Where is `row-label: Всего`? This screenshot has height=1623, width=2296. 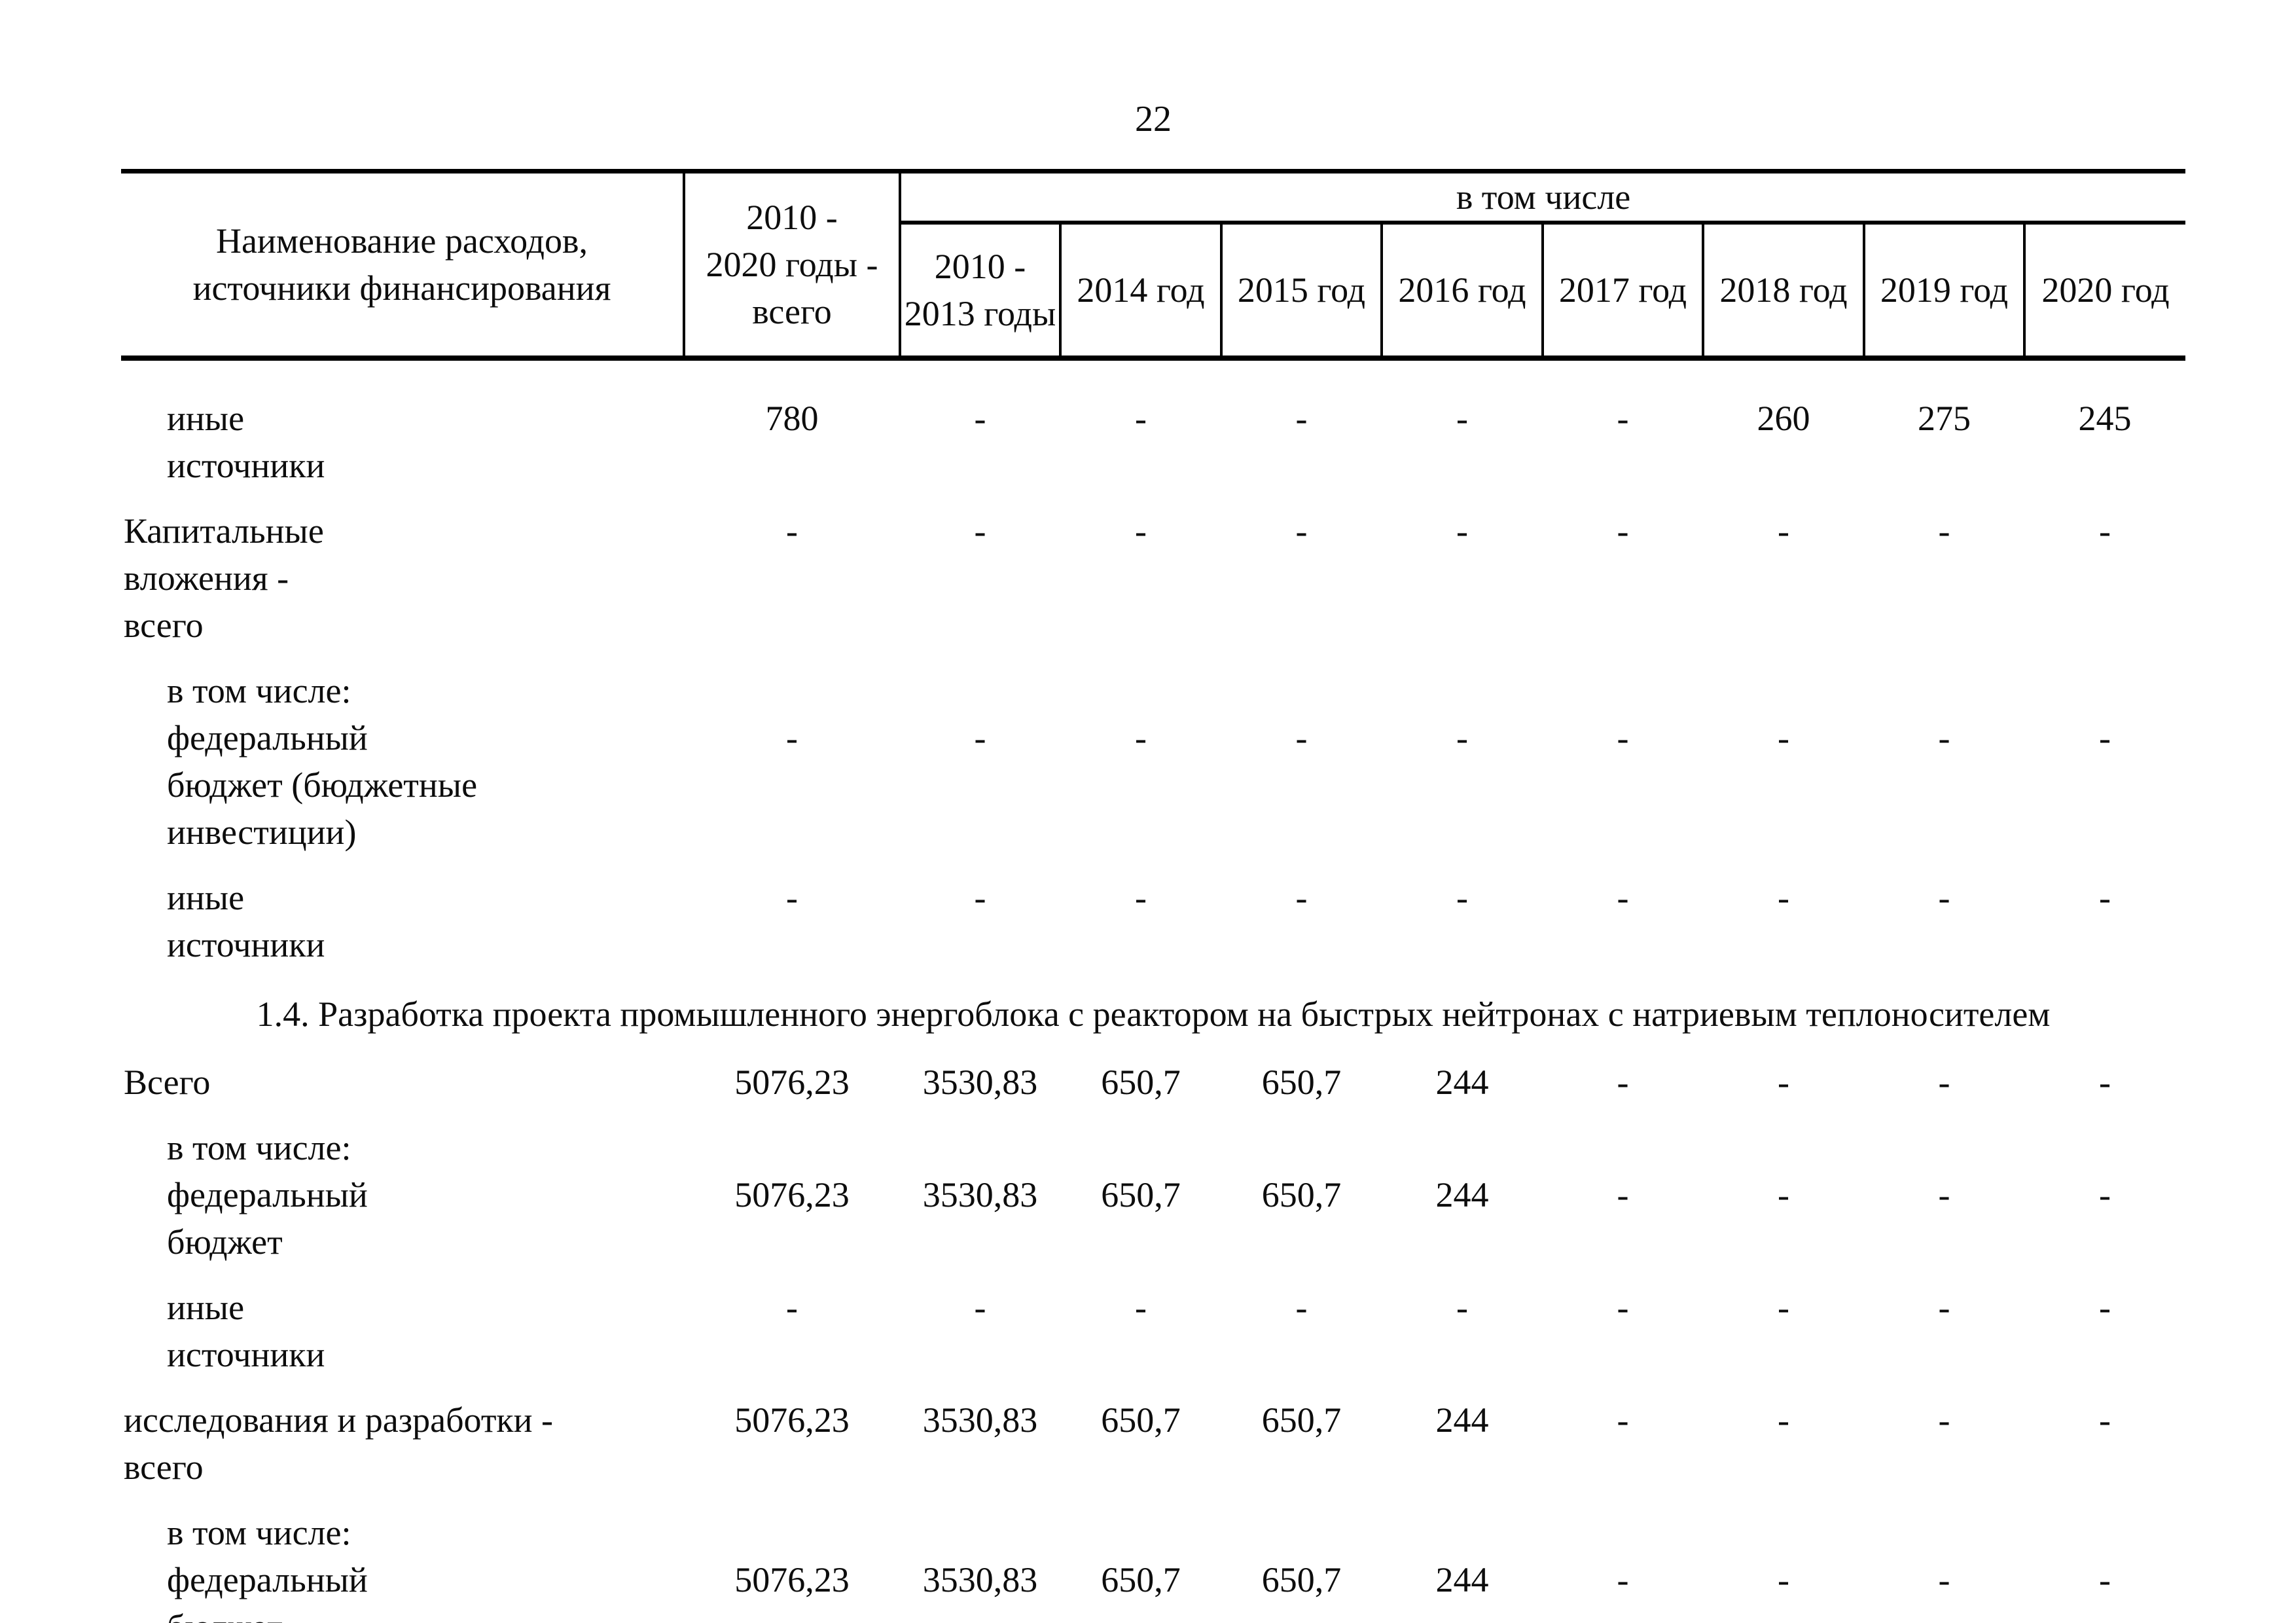
row-label: Всего is located at coordinates (167, 1082).